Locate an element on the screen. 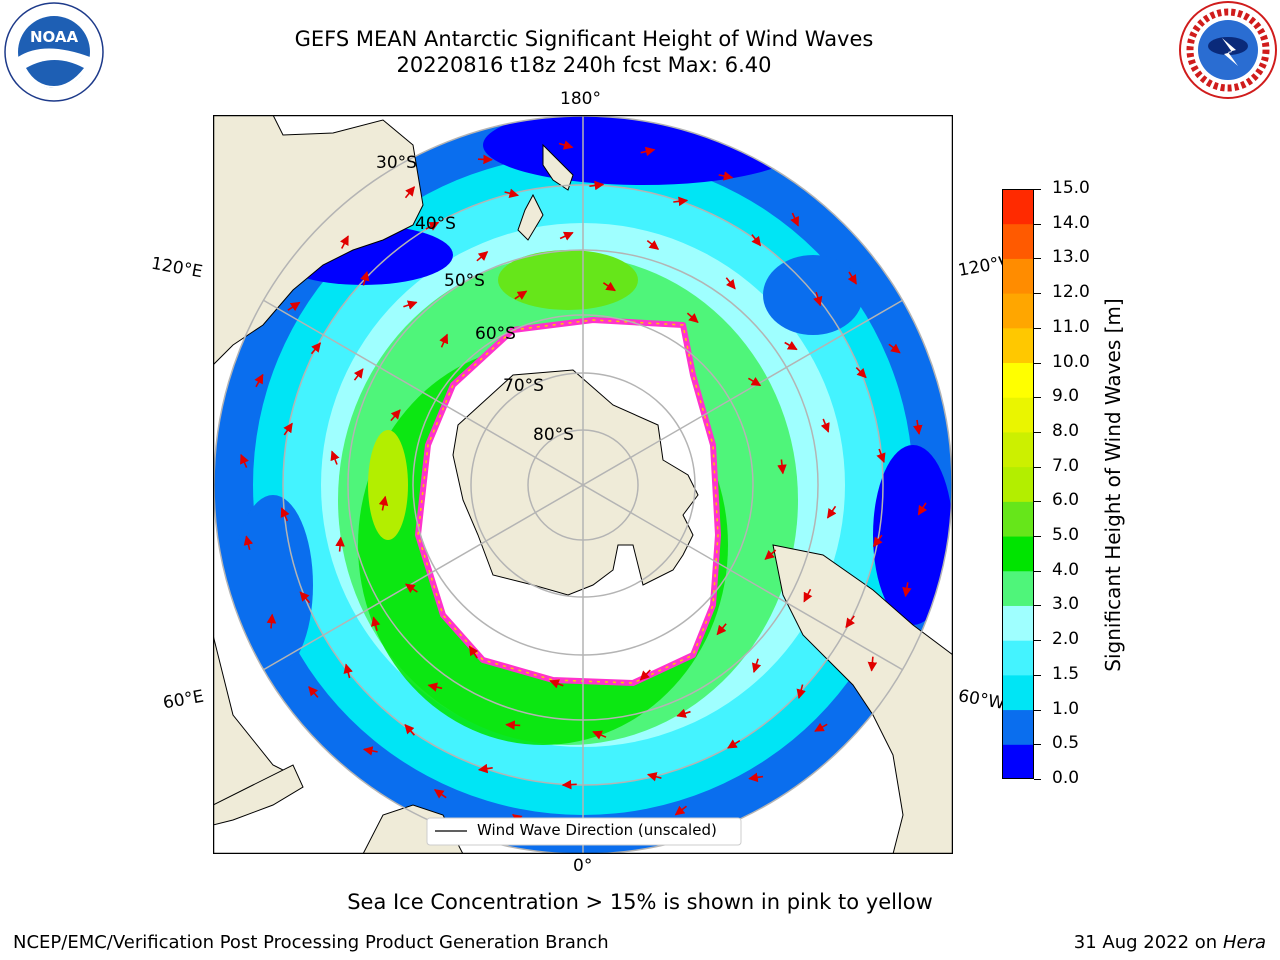 This screenshot has width=1280, height=960. colorbar-label: Significant Height of Wind Waves [m] is located at coordinates (1113, 485).